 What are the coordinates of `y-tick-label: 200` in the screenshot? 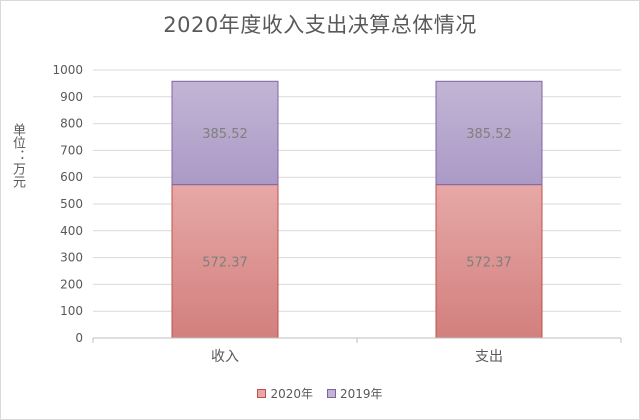 It's located at (71, 284).